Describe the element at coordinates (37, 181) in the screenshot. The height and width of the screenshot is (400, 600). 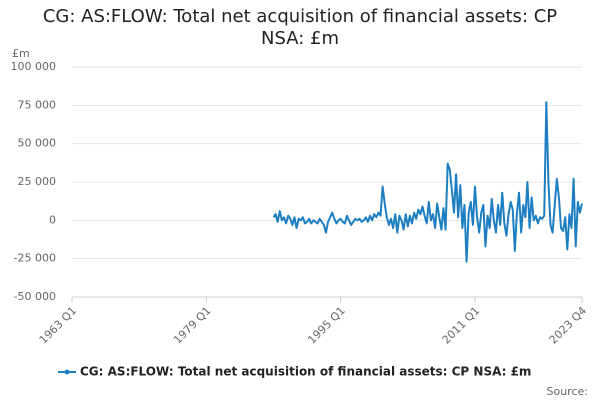
I see `y-tick-label: 25 000` at that location.